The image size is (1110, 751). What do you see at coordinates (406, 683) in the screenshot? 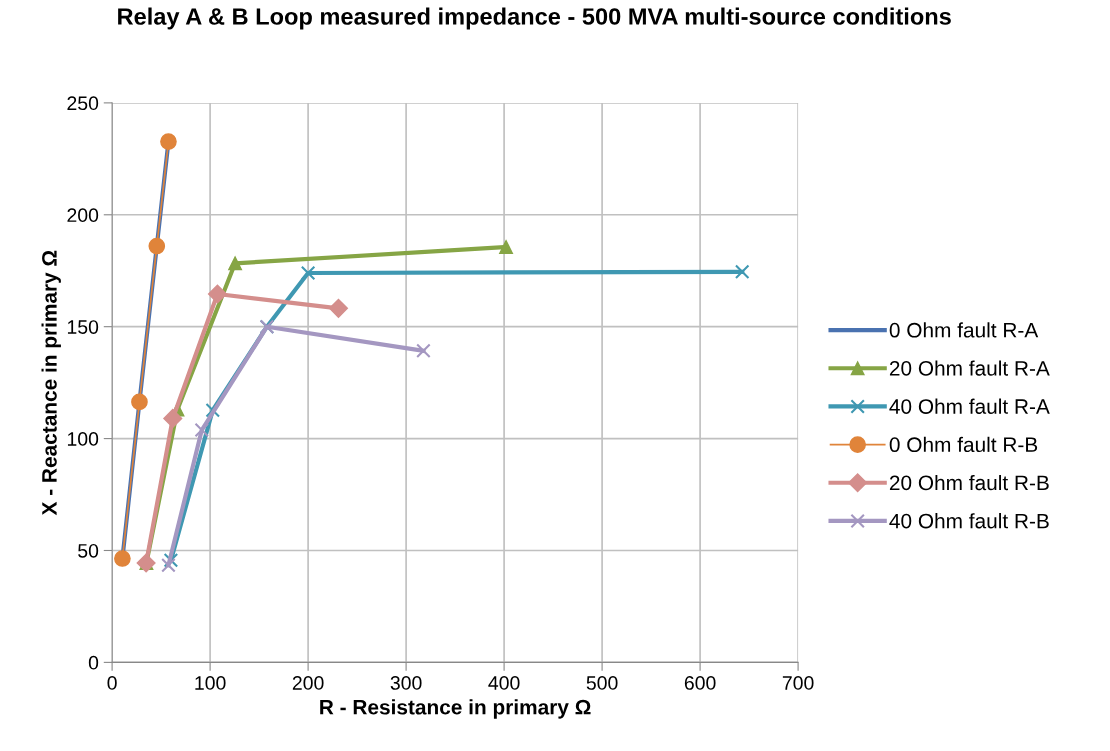
I see `x-tick-label: 300` at bounding box center [406, 683].